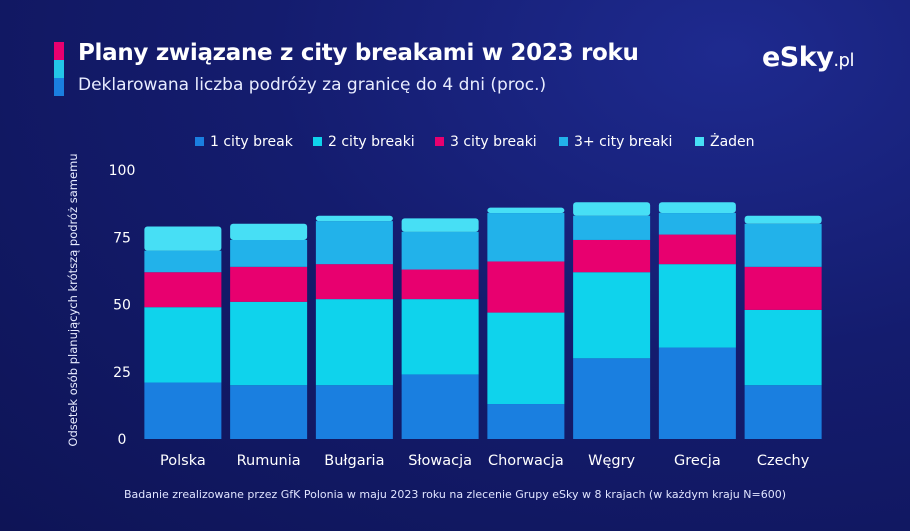  Describe the element at coordinates (732, 141) in the screenshot. I see `legend-label: Żaden` at that location.